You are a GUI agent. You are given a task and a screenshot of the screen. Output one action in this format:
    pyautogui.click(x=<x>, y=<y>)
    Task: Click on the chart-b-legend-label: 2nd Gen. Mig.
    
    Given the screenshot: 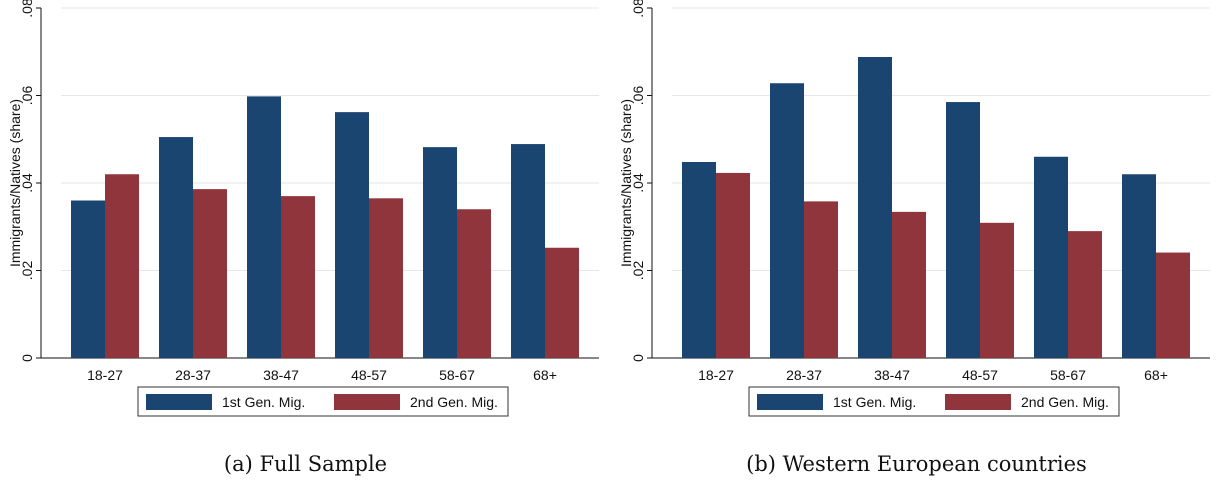 What is the action you would take?
    pyautogui.click(x=1065, y=402)
    